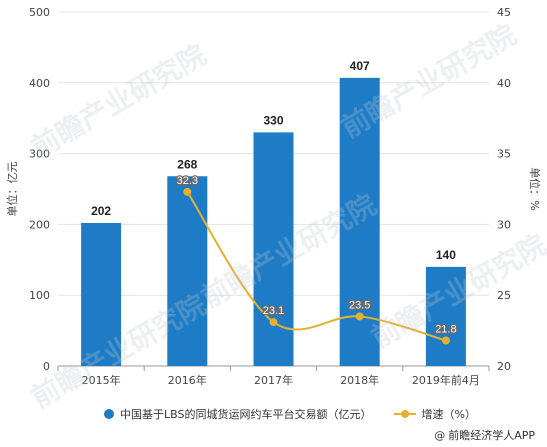 The height and width of the screenshot is (447, 547). I want to click on right-axis-tick-label: 30, so click(504, 224).